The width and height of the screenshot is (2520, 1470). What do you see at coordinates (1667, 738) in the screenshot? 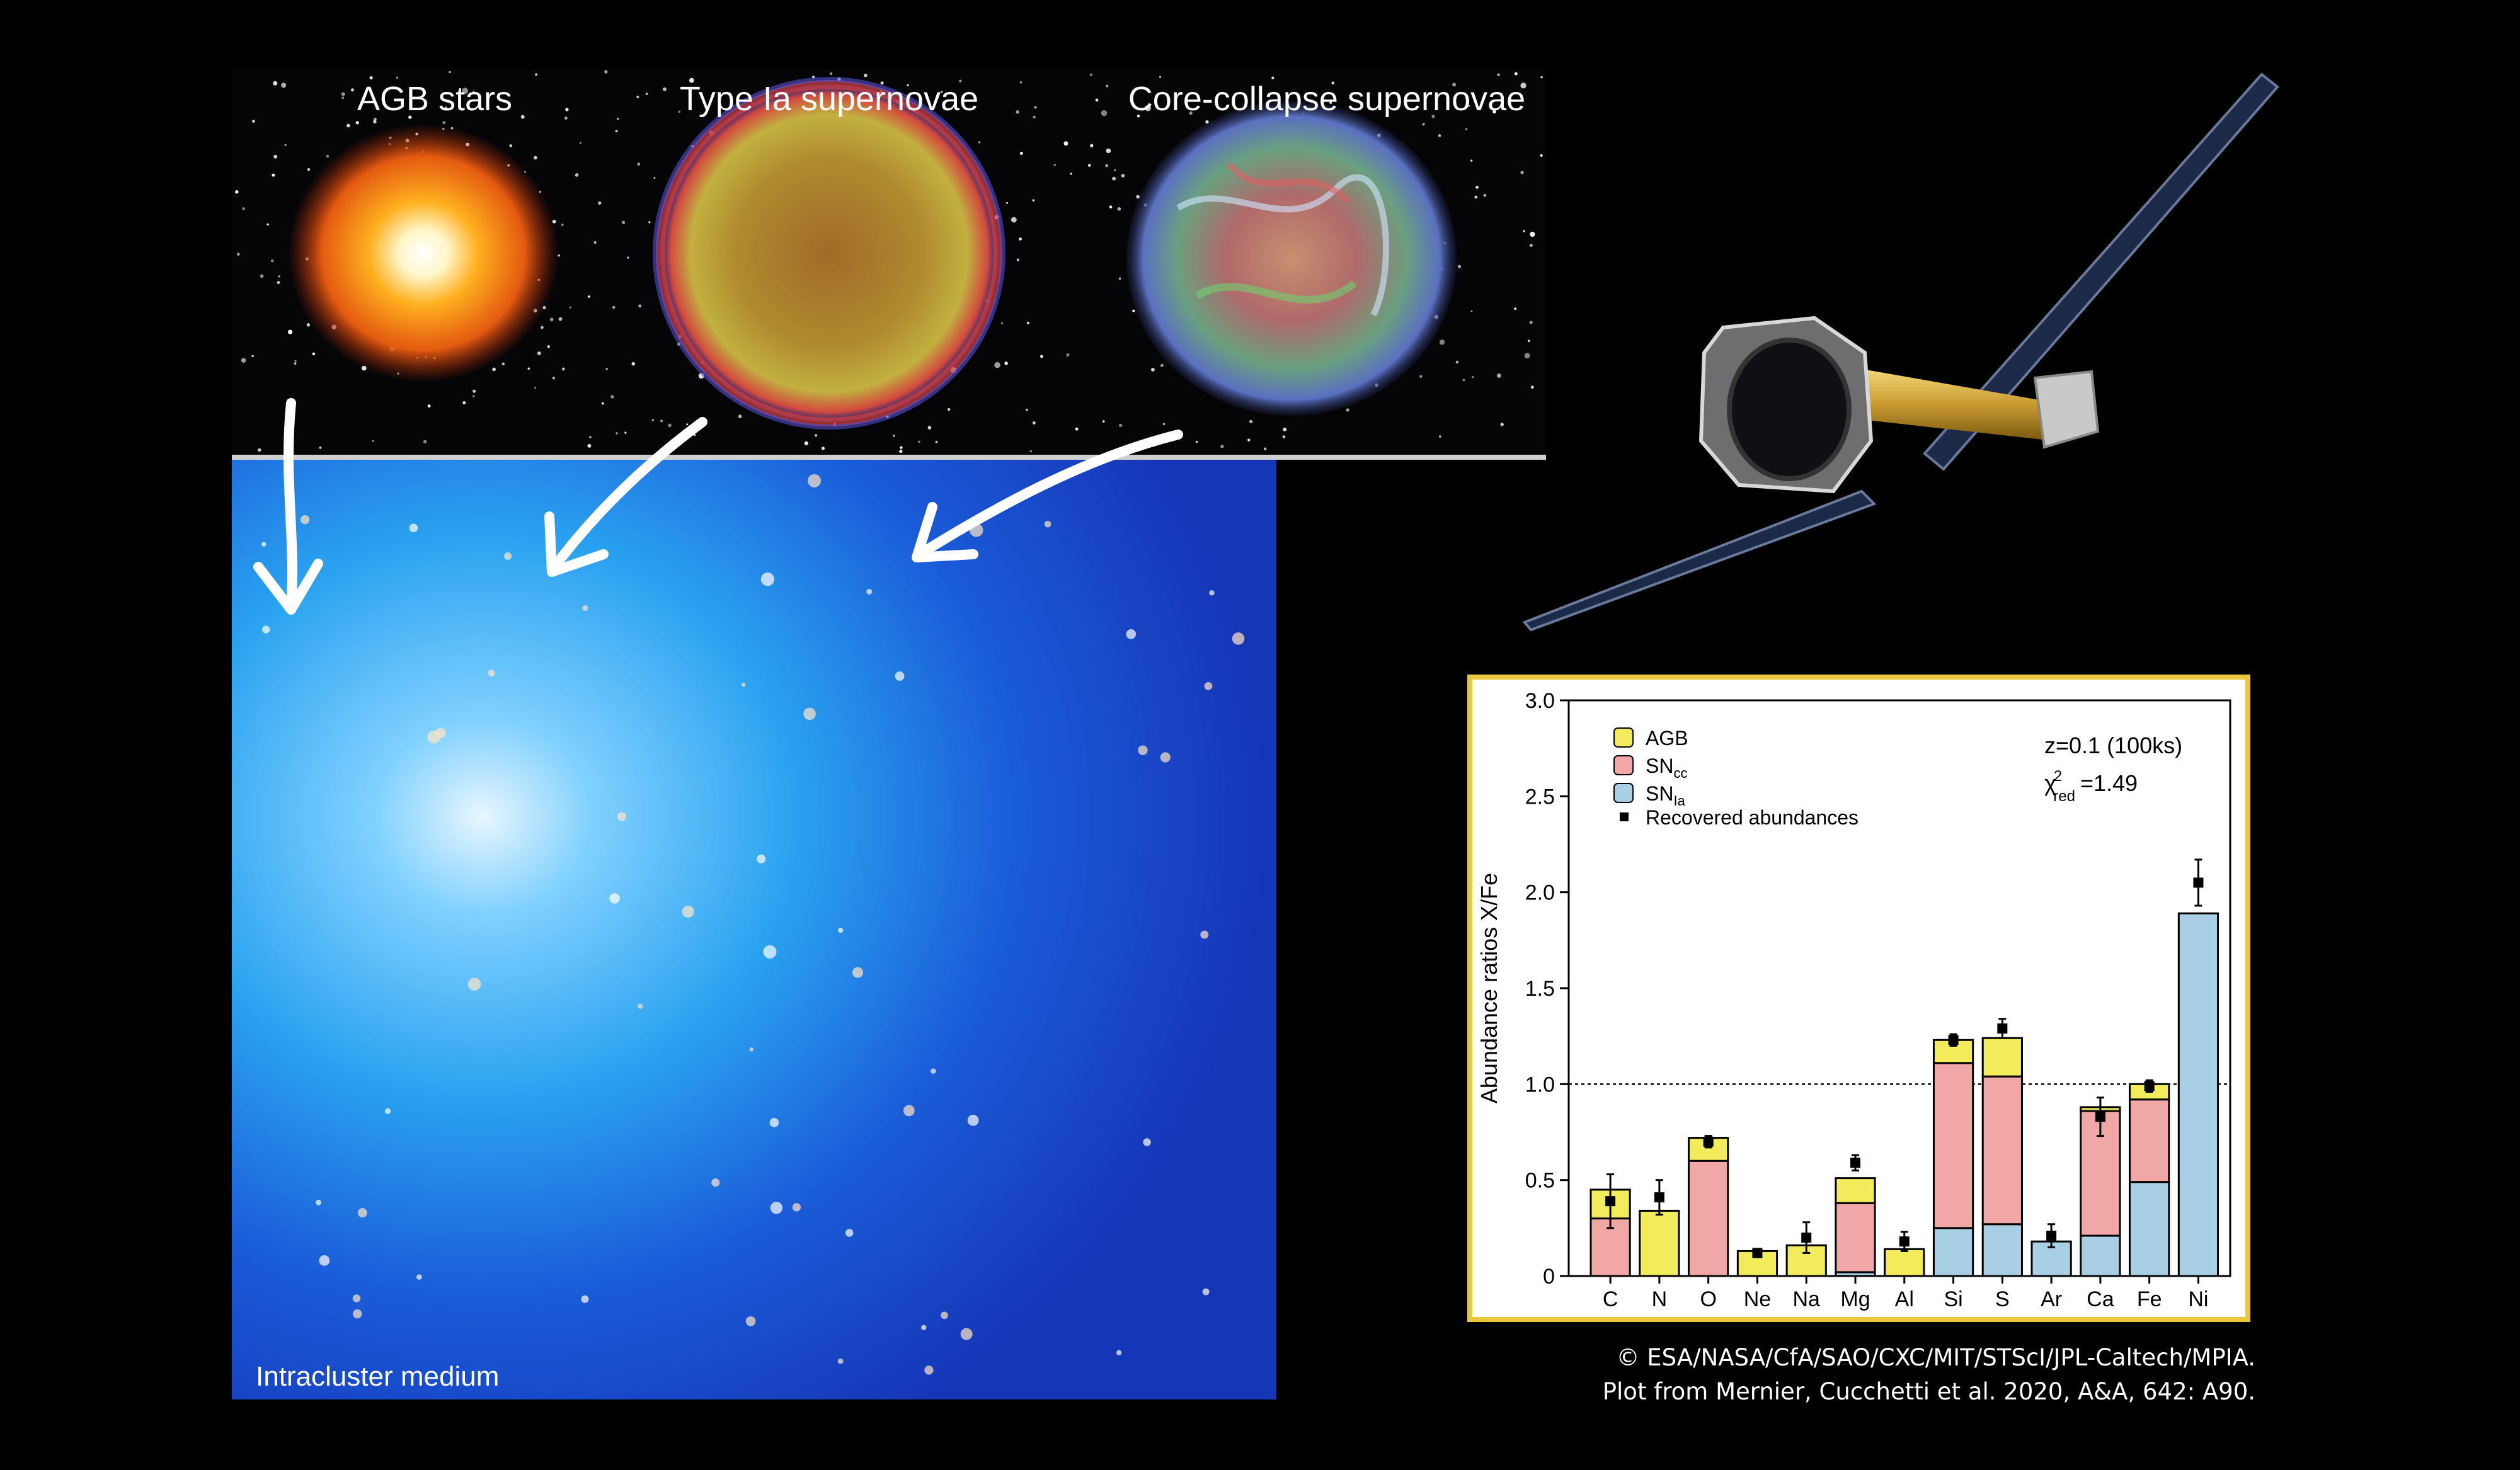
I see `legend-label-agb: AGB` at bounding box center [1667, 738].